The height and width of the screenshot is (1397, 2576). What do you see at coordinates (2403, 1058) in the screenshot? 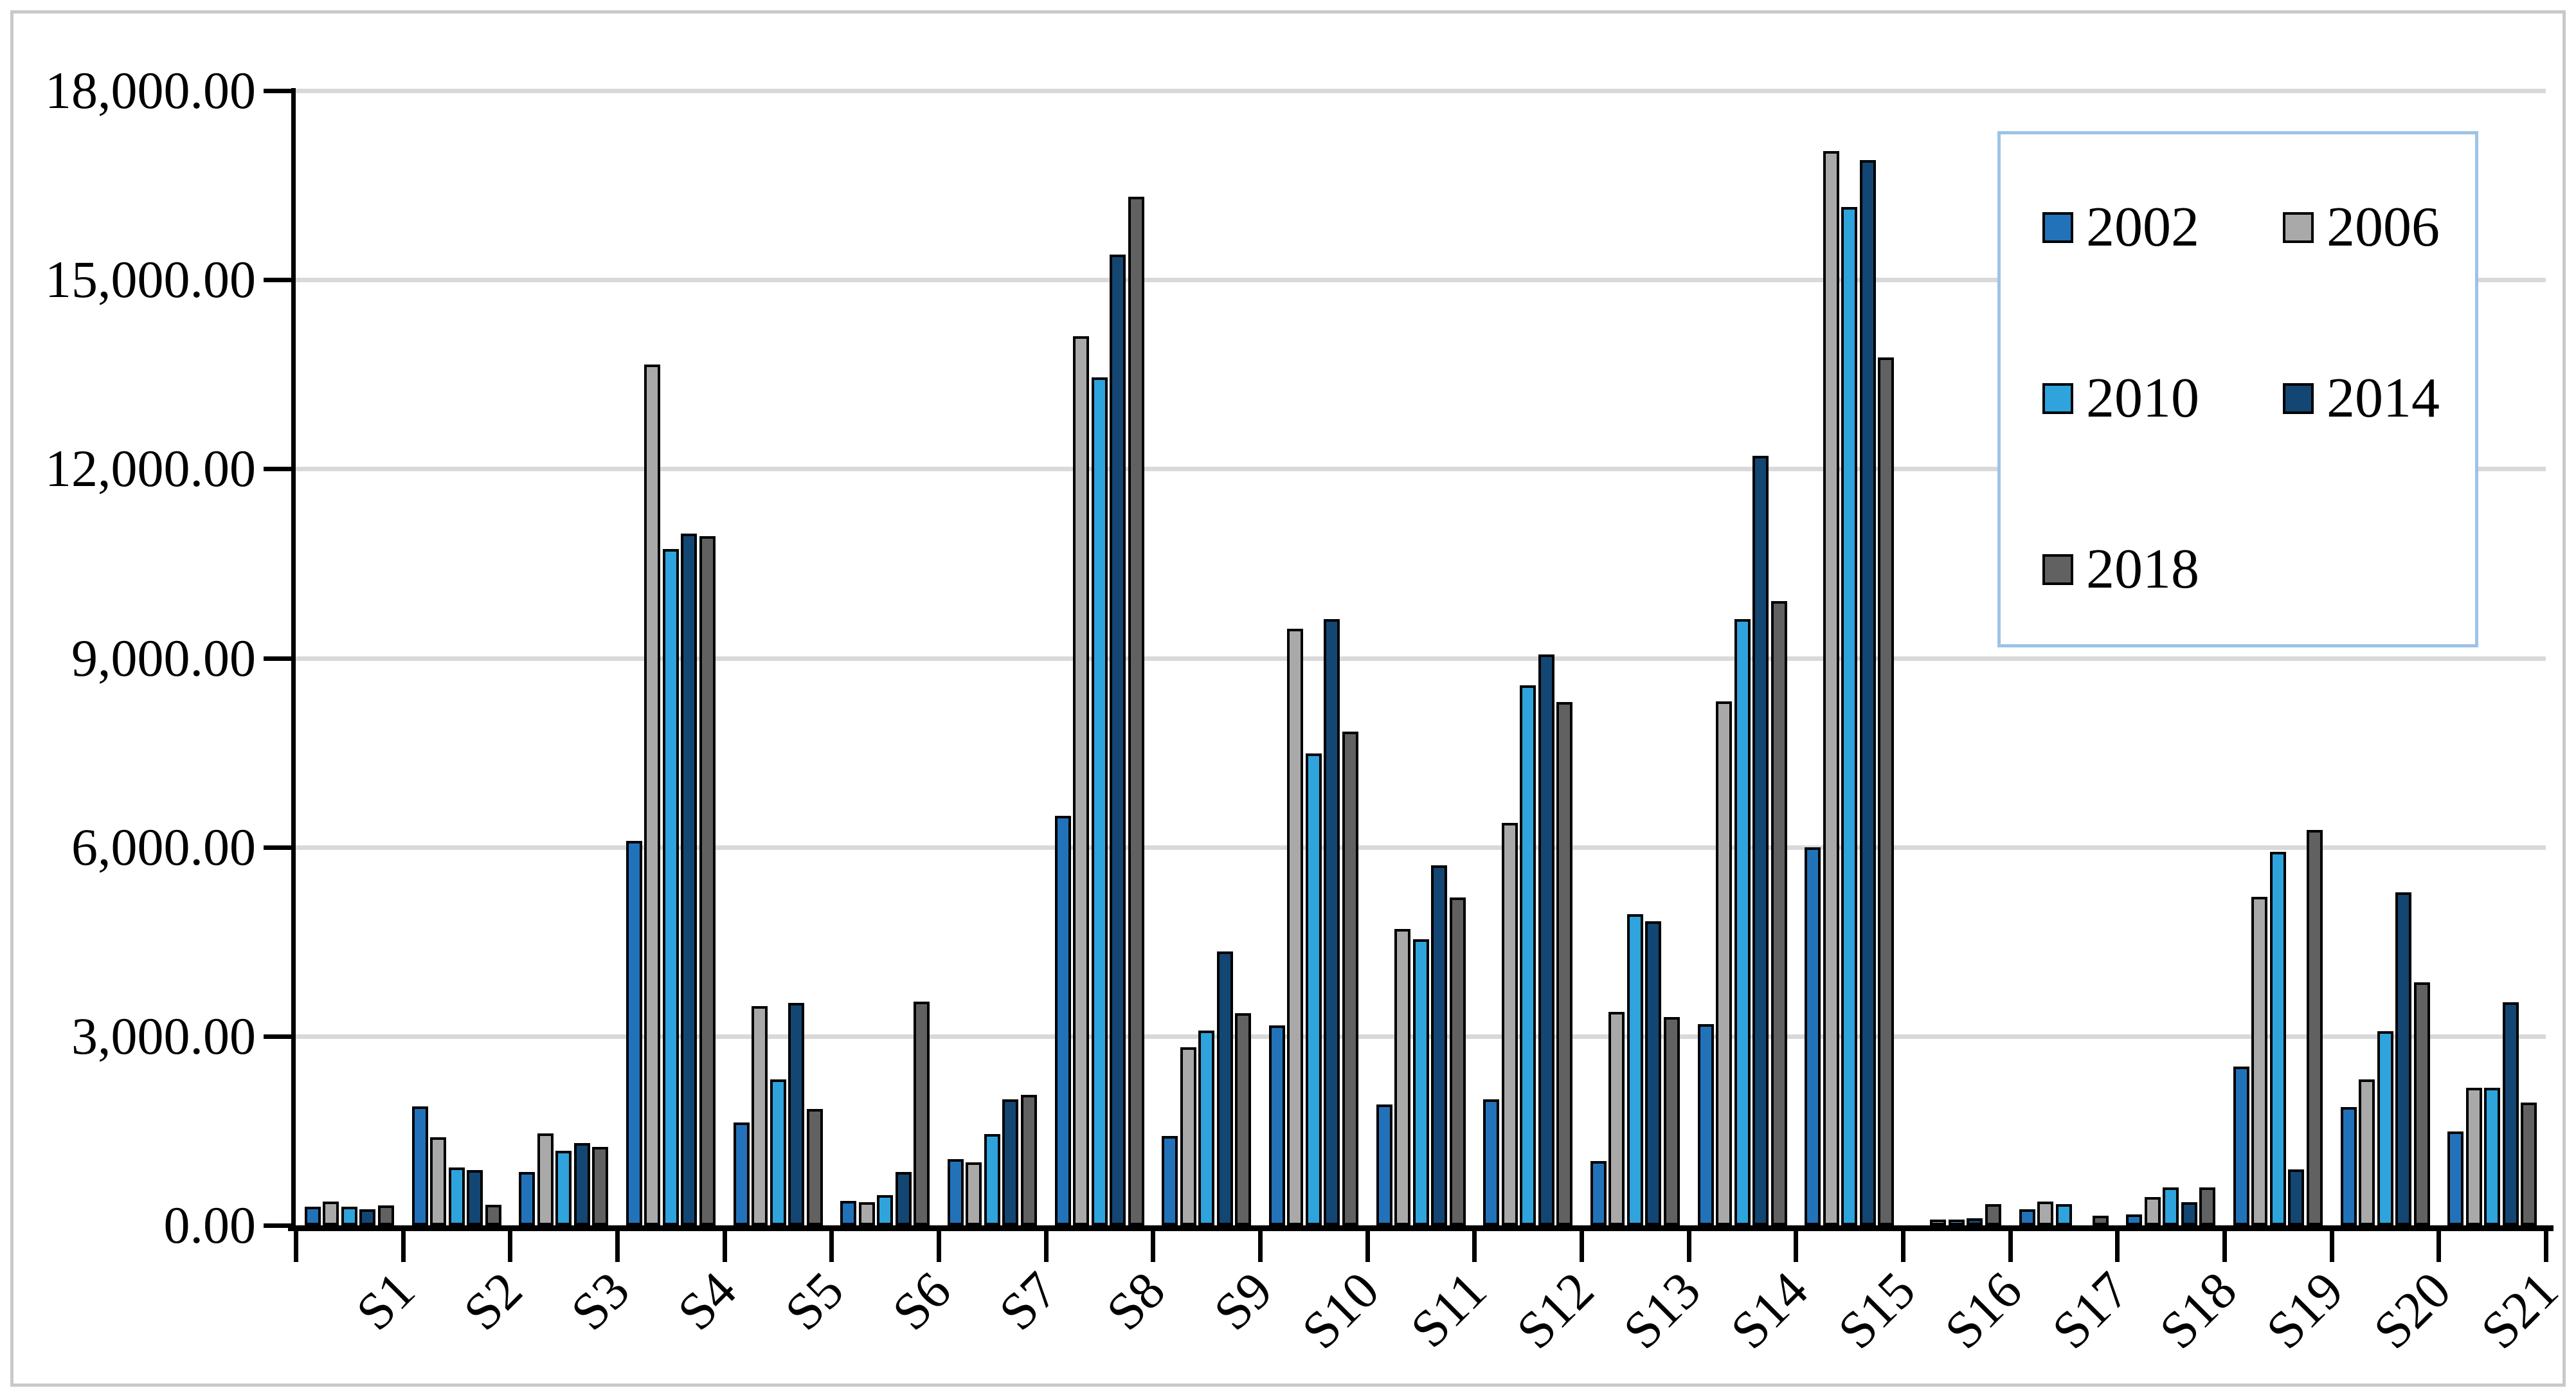
I see `bar-2014-S20` at bounding box center [2403, 1058].